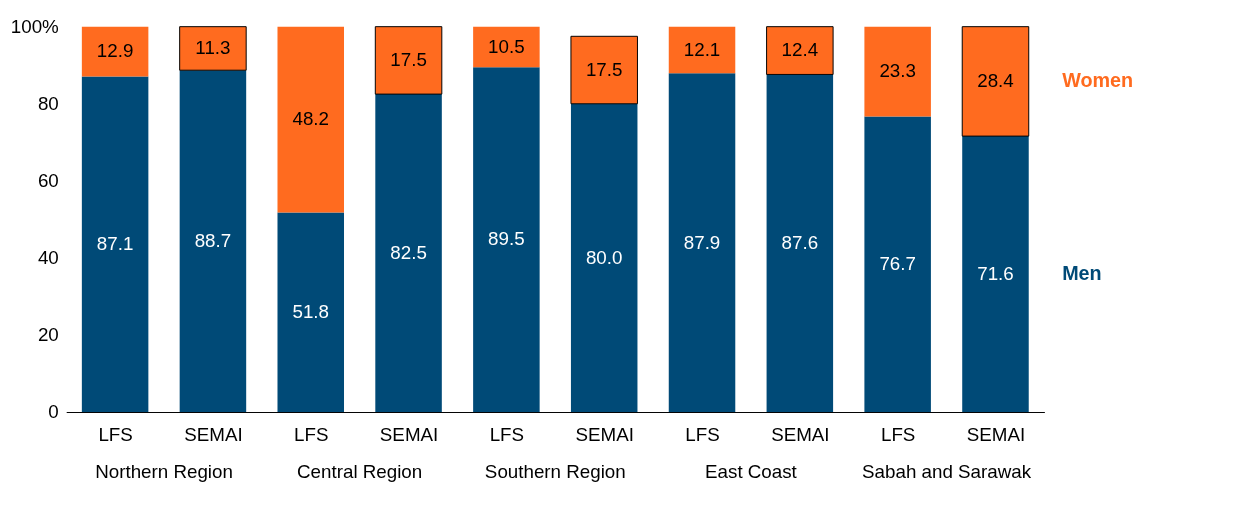  I want to click on data-label: 12.1, so click(702, 49).